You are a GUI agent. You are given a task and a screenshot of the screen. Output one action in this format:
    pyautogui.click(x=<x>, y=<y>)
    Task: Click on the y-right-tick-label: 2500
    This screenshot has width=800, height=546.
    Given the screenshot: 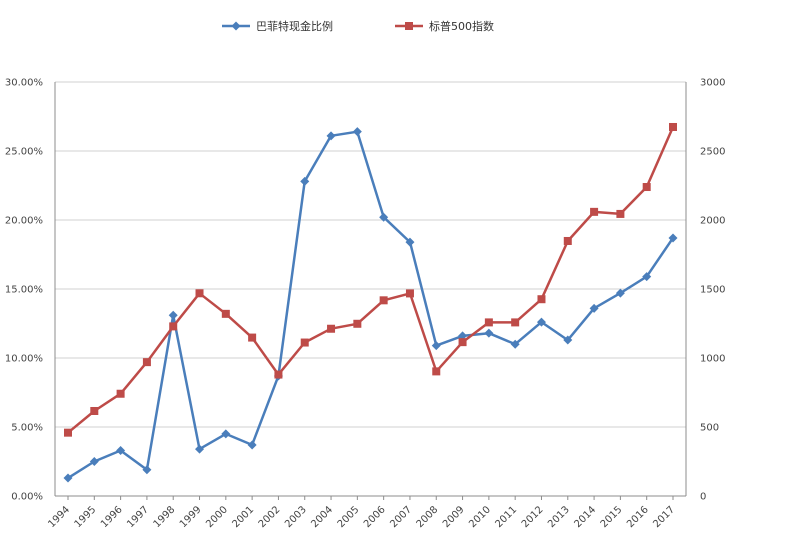 What is the action you would take?
    pyautogui.click(x=712, y=152)
    